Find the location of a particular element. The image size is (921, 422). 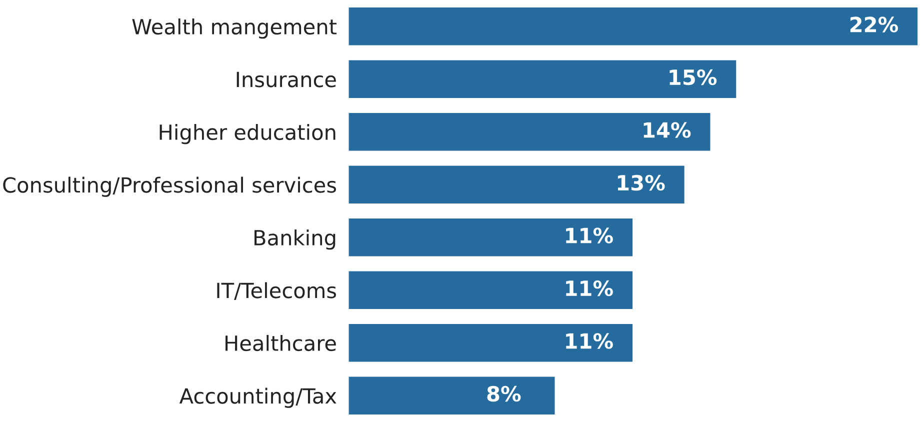

y-tick-label: Consulting/Professional services is located at coordinates (169, 186).